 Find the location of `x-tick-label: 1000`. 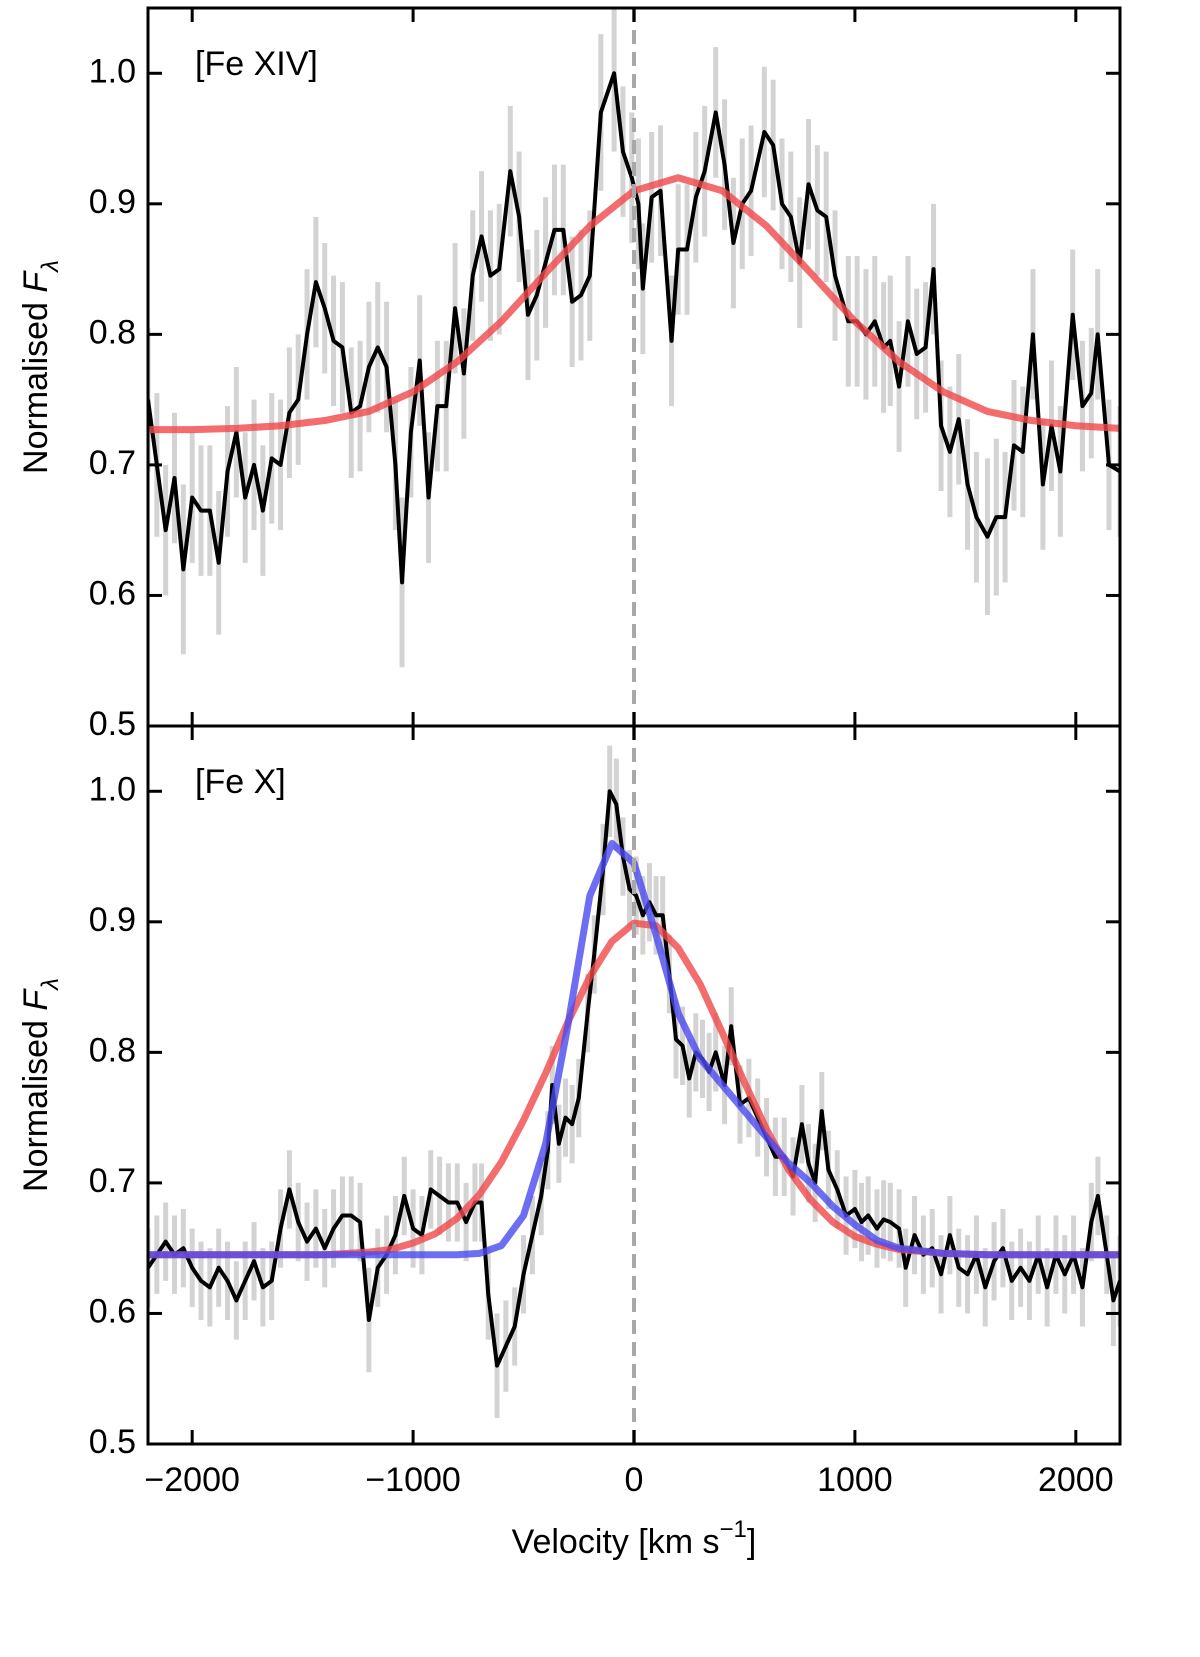

x-tick-label: 1000 is located at coordinates (855, 1480).